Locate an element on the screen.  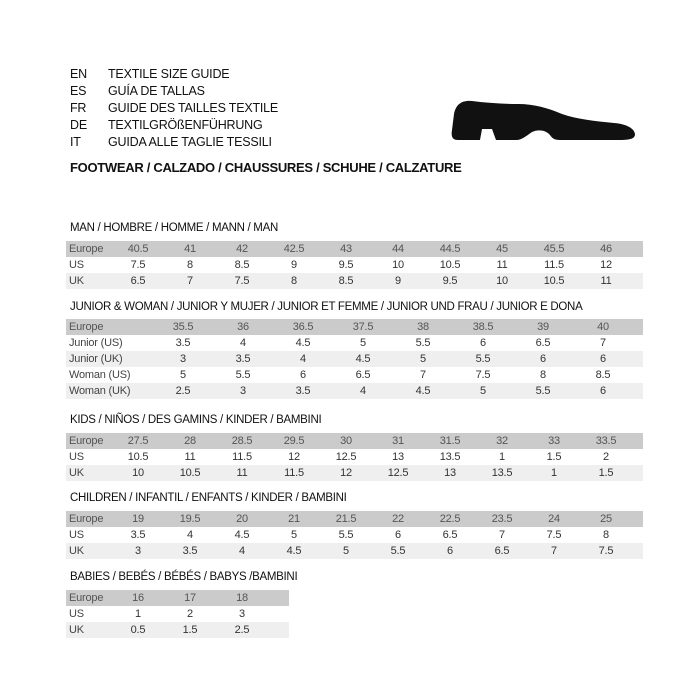
size-cell: 9.5 is located at coordinates (450, 281).